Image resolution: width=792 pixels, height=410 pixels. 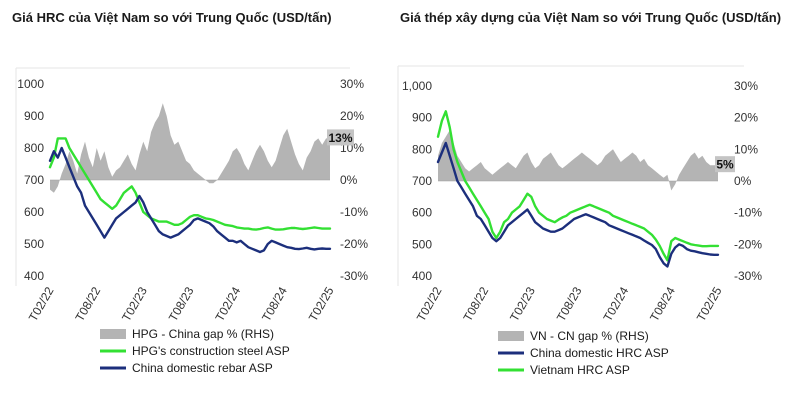 I want to click on chart-2-y-right-tick: 30%, so click(x=746, y=86).